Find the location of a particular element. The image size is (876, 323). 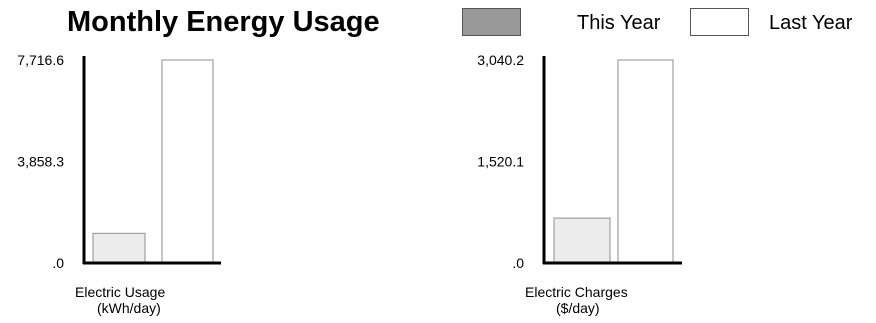

legend-swatch-this-year is located at coordinates (491, 22).